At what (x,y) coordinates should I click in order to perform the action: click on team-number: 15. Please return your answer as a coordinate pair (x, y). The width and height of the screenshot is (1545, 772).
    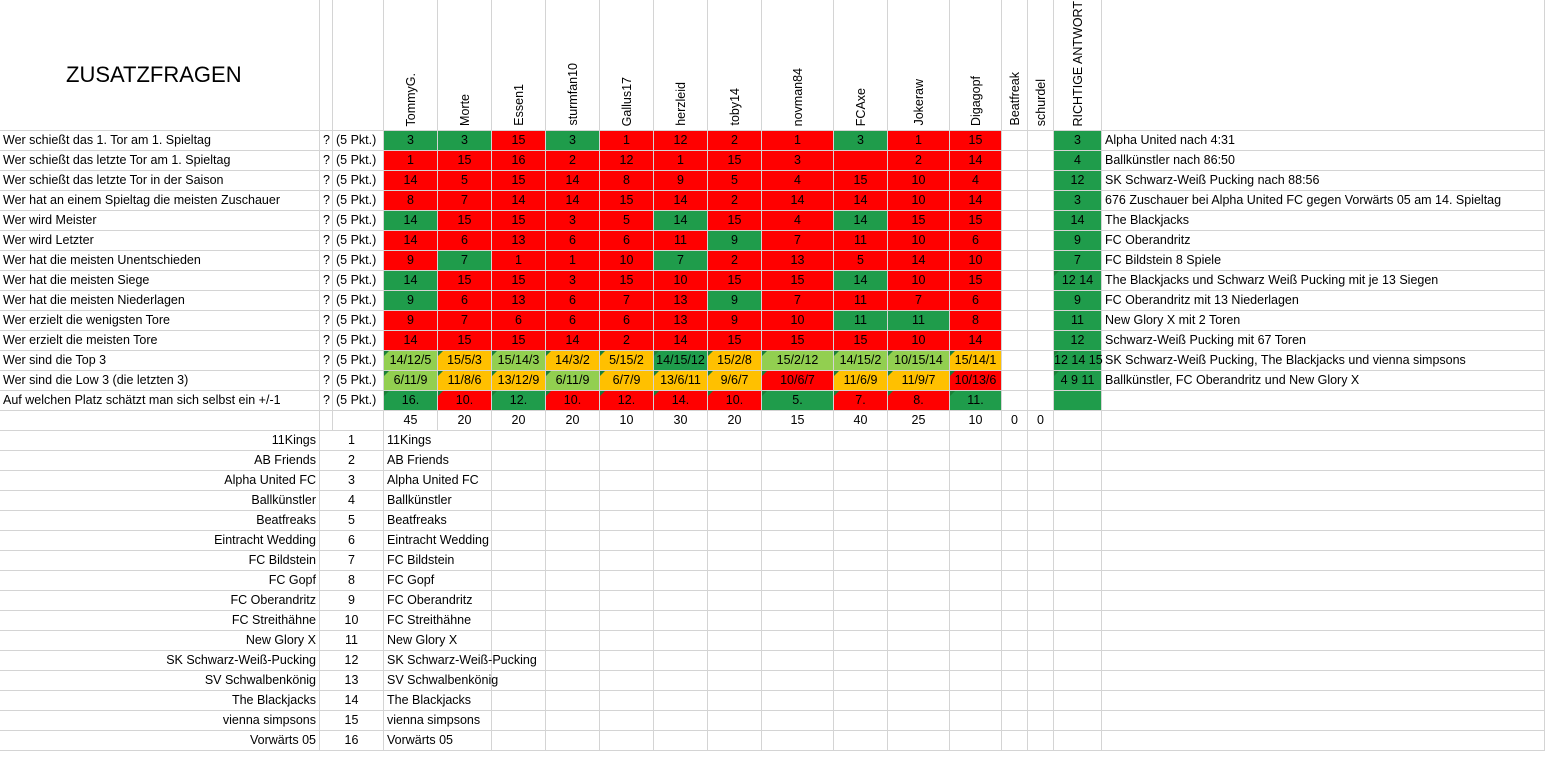
    Looking at the image, I should click on (352, 721).